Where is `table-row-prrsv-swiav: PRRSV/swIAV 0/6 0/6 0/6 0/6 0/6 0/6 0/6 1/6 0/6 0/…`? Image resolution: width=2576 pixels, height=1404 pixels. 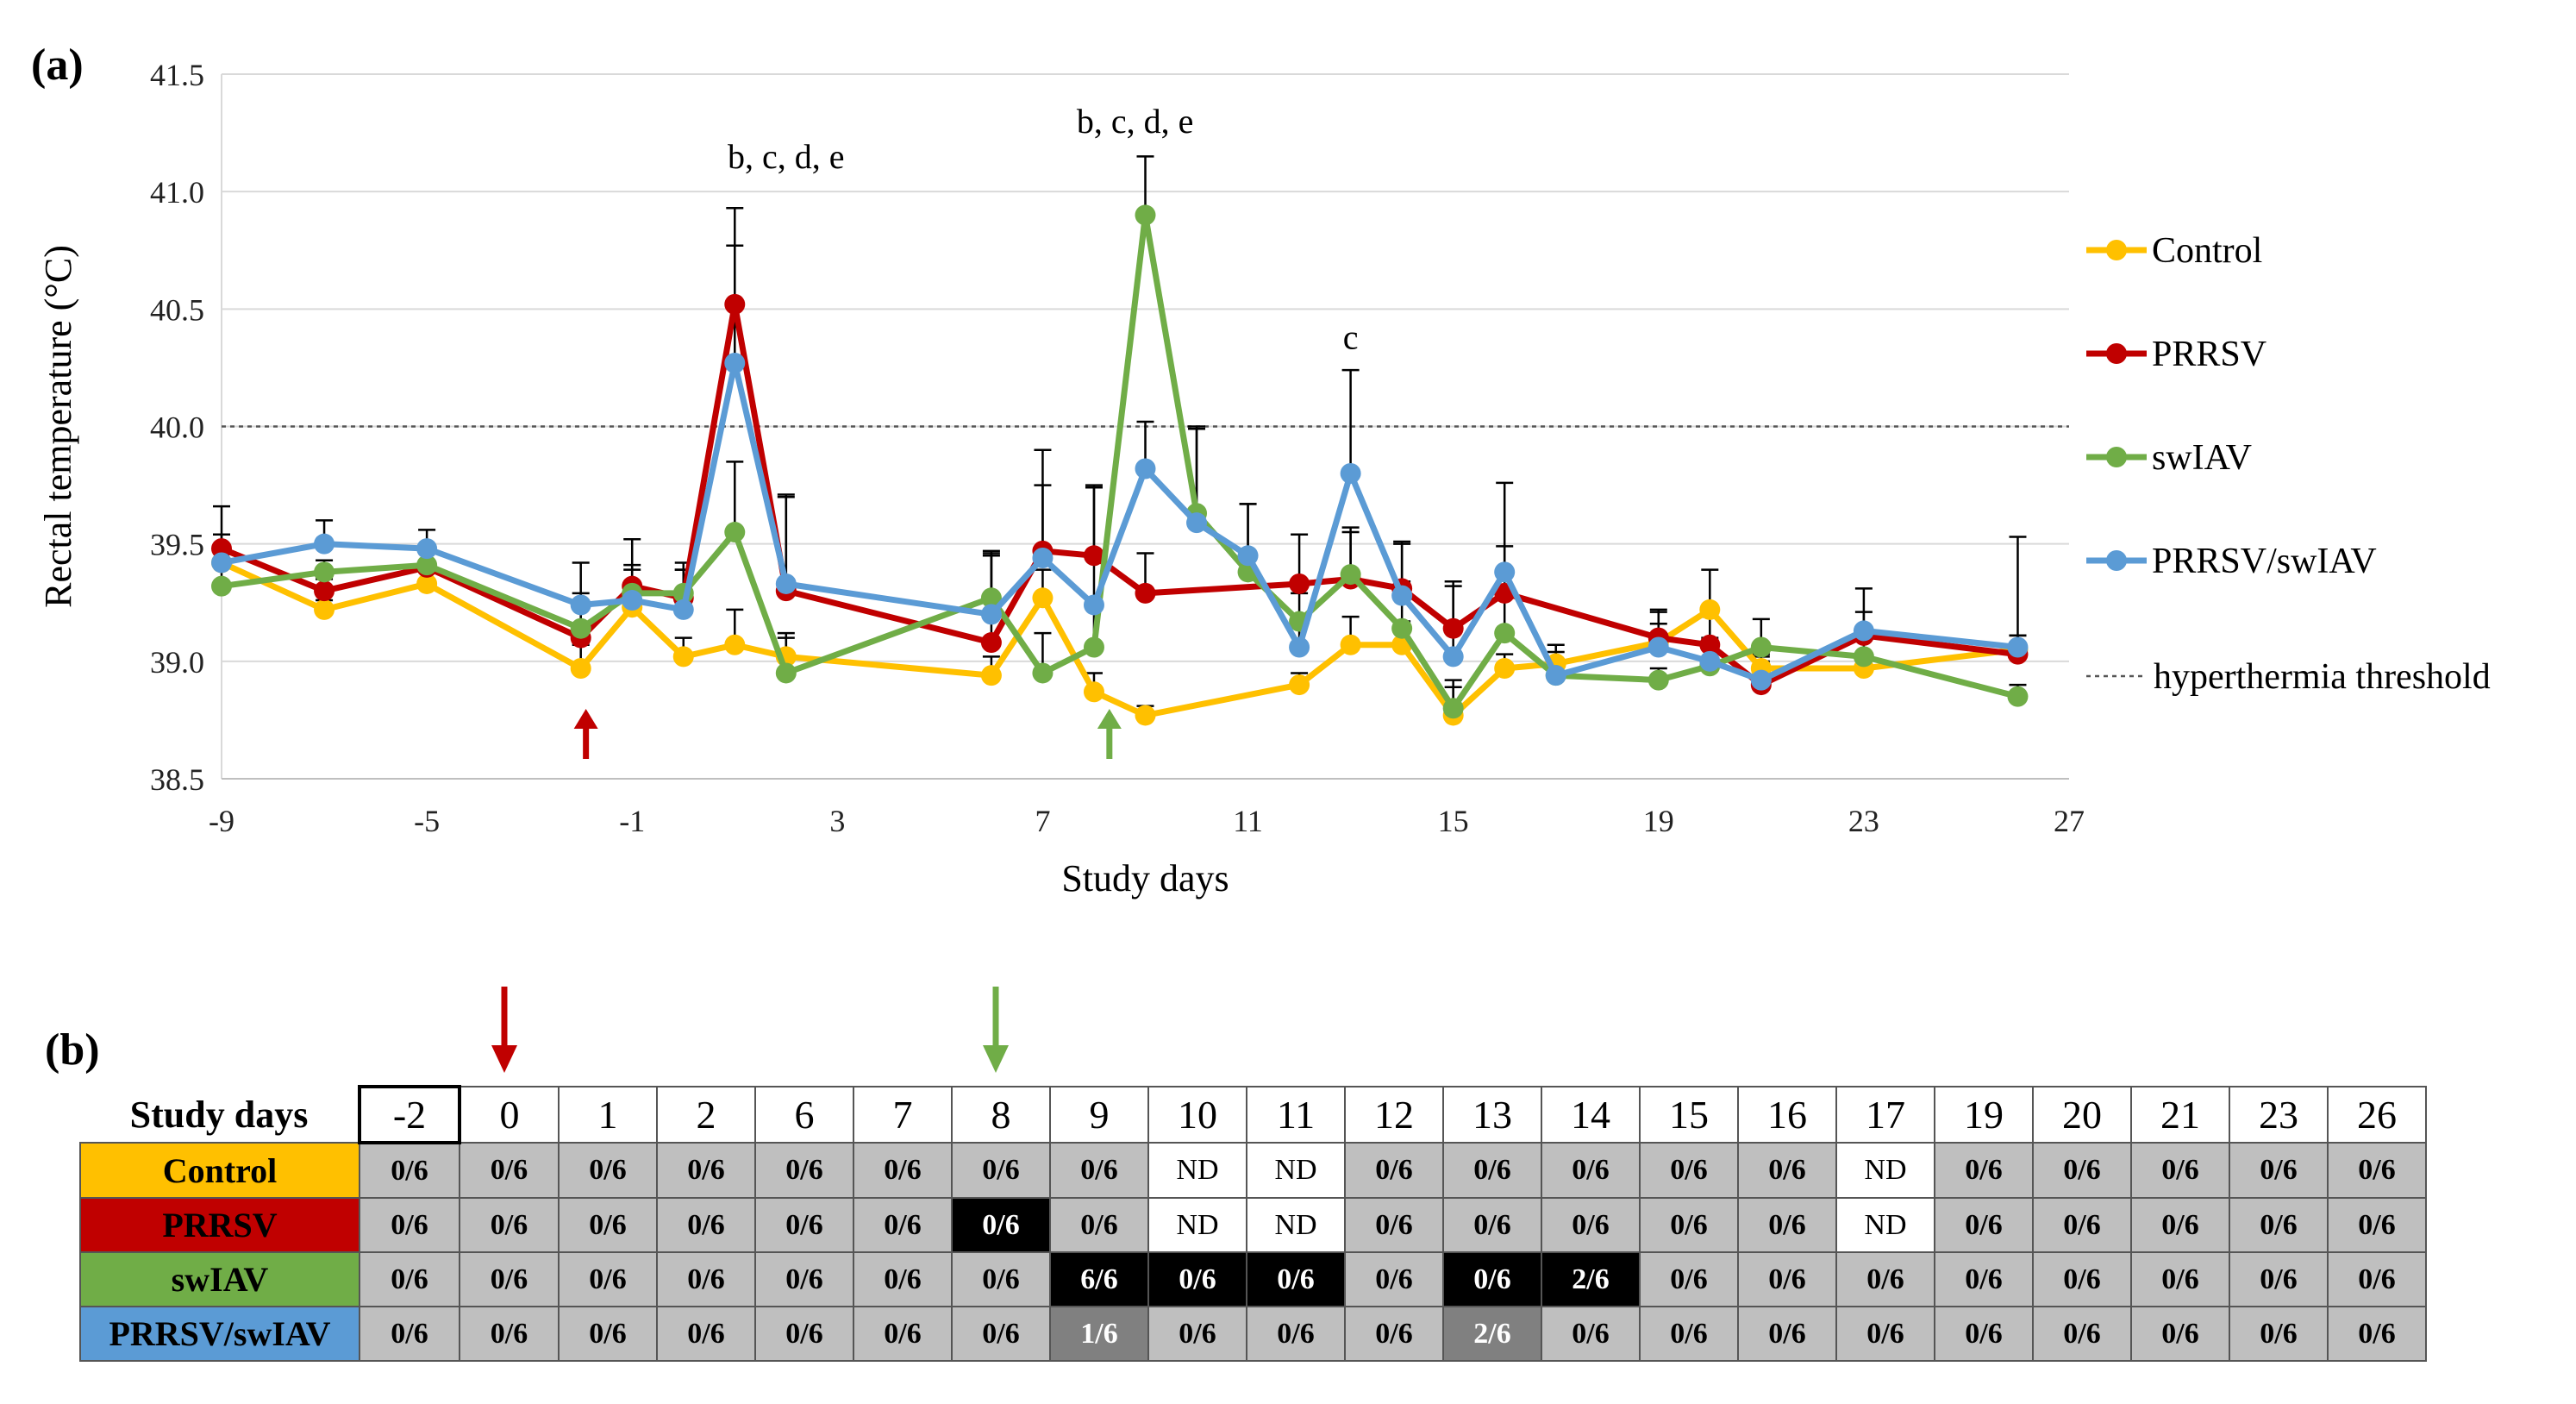
table-row-prrsv-swiav: PRRSV/swIAV 0/6 0/6 0/6 0/6 0/6 0/6 0/6 1/6 0/6 0/… is located at coordinates (1253, 1334).